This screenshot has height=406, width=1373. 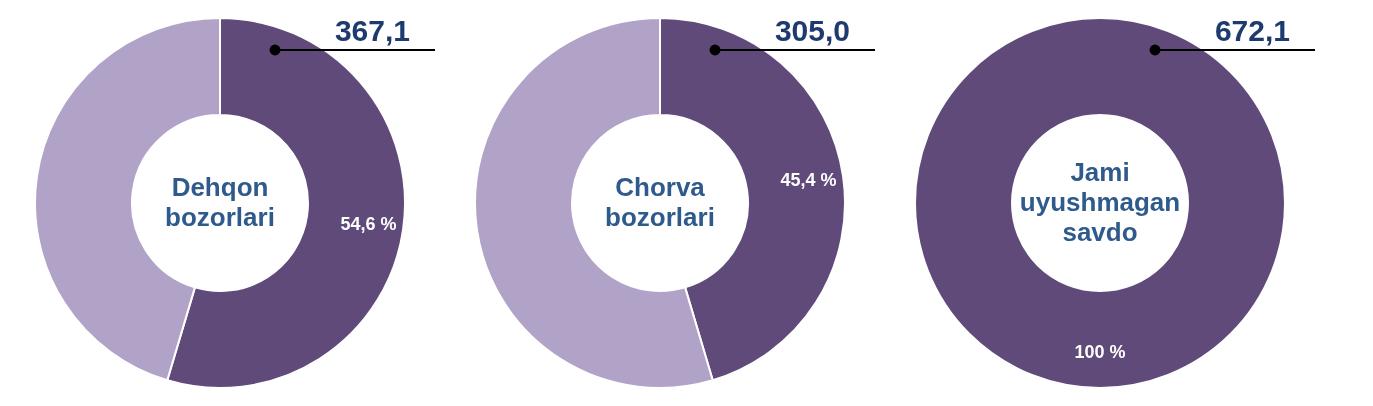 What do you see at coordinates (368, 223) in the screenshot?
I see `data-label: 54,6 %` at bounding box center [368, 223].